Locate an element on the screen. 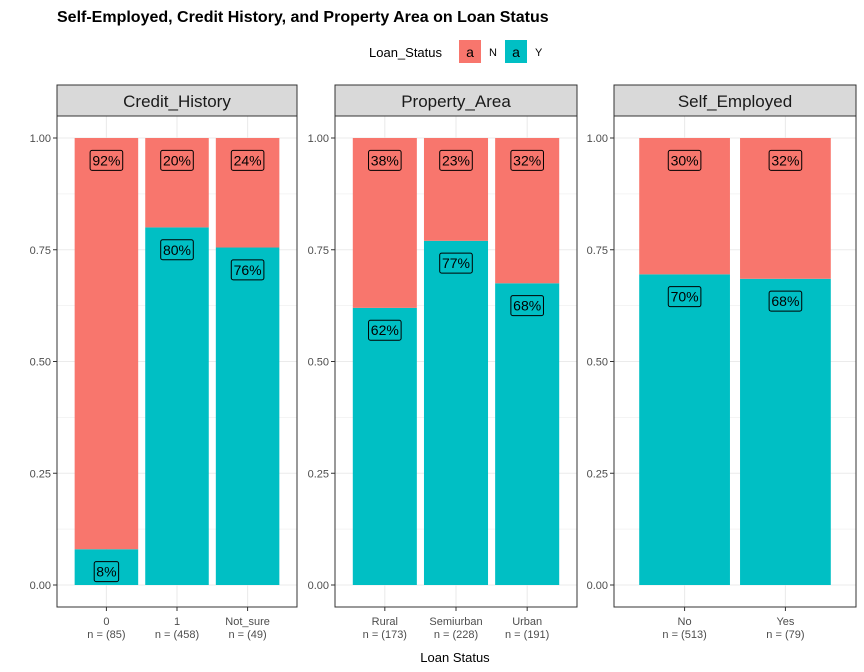  x-tick-label: No is located at coordinates (685, 622).